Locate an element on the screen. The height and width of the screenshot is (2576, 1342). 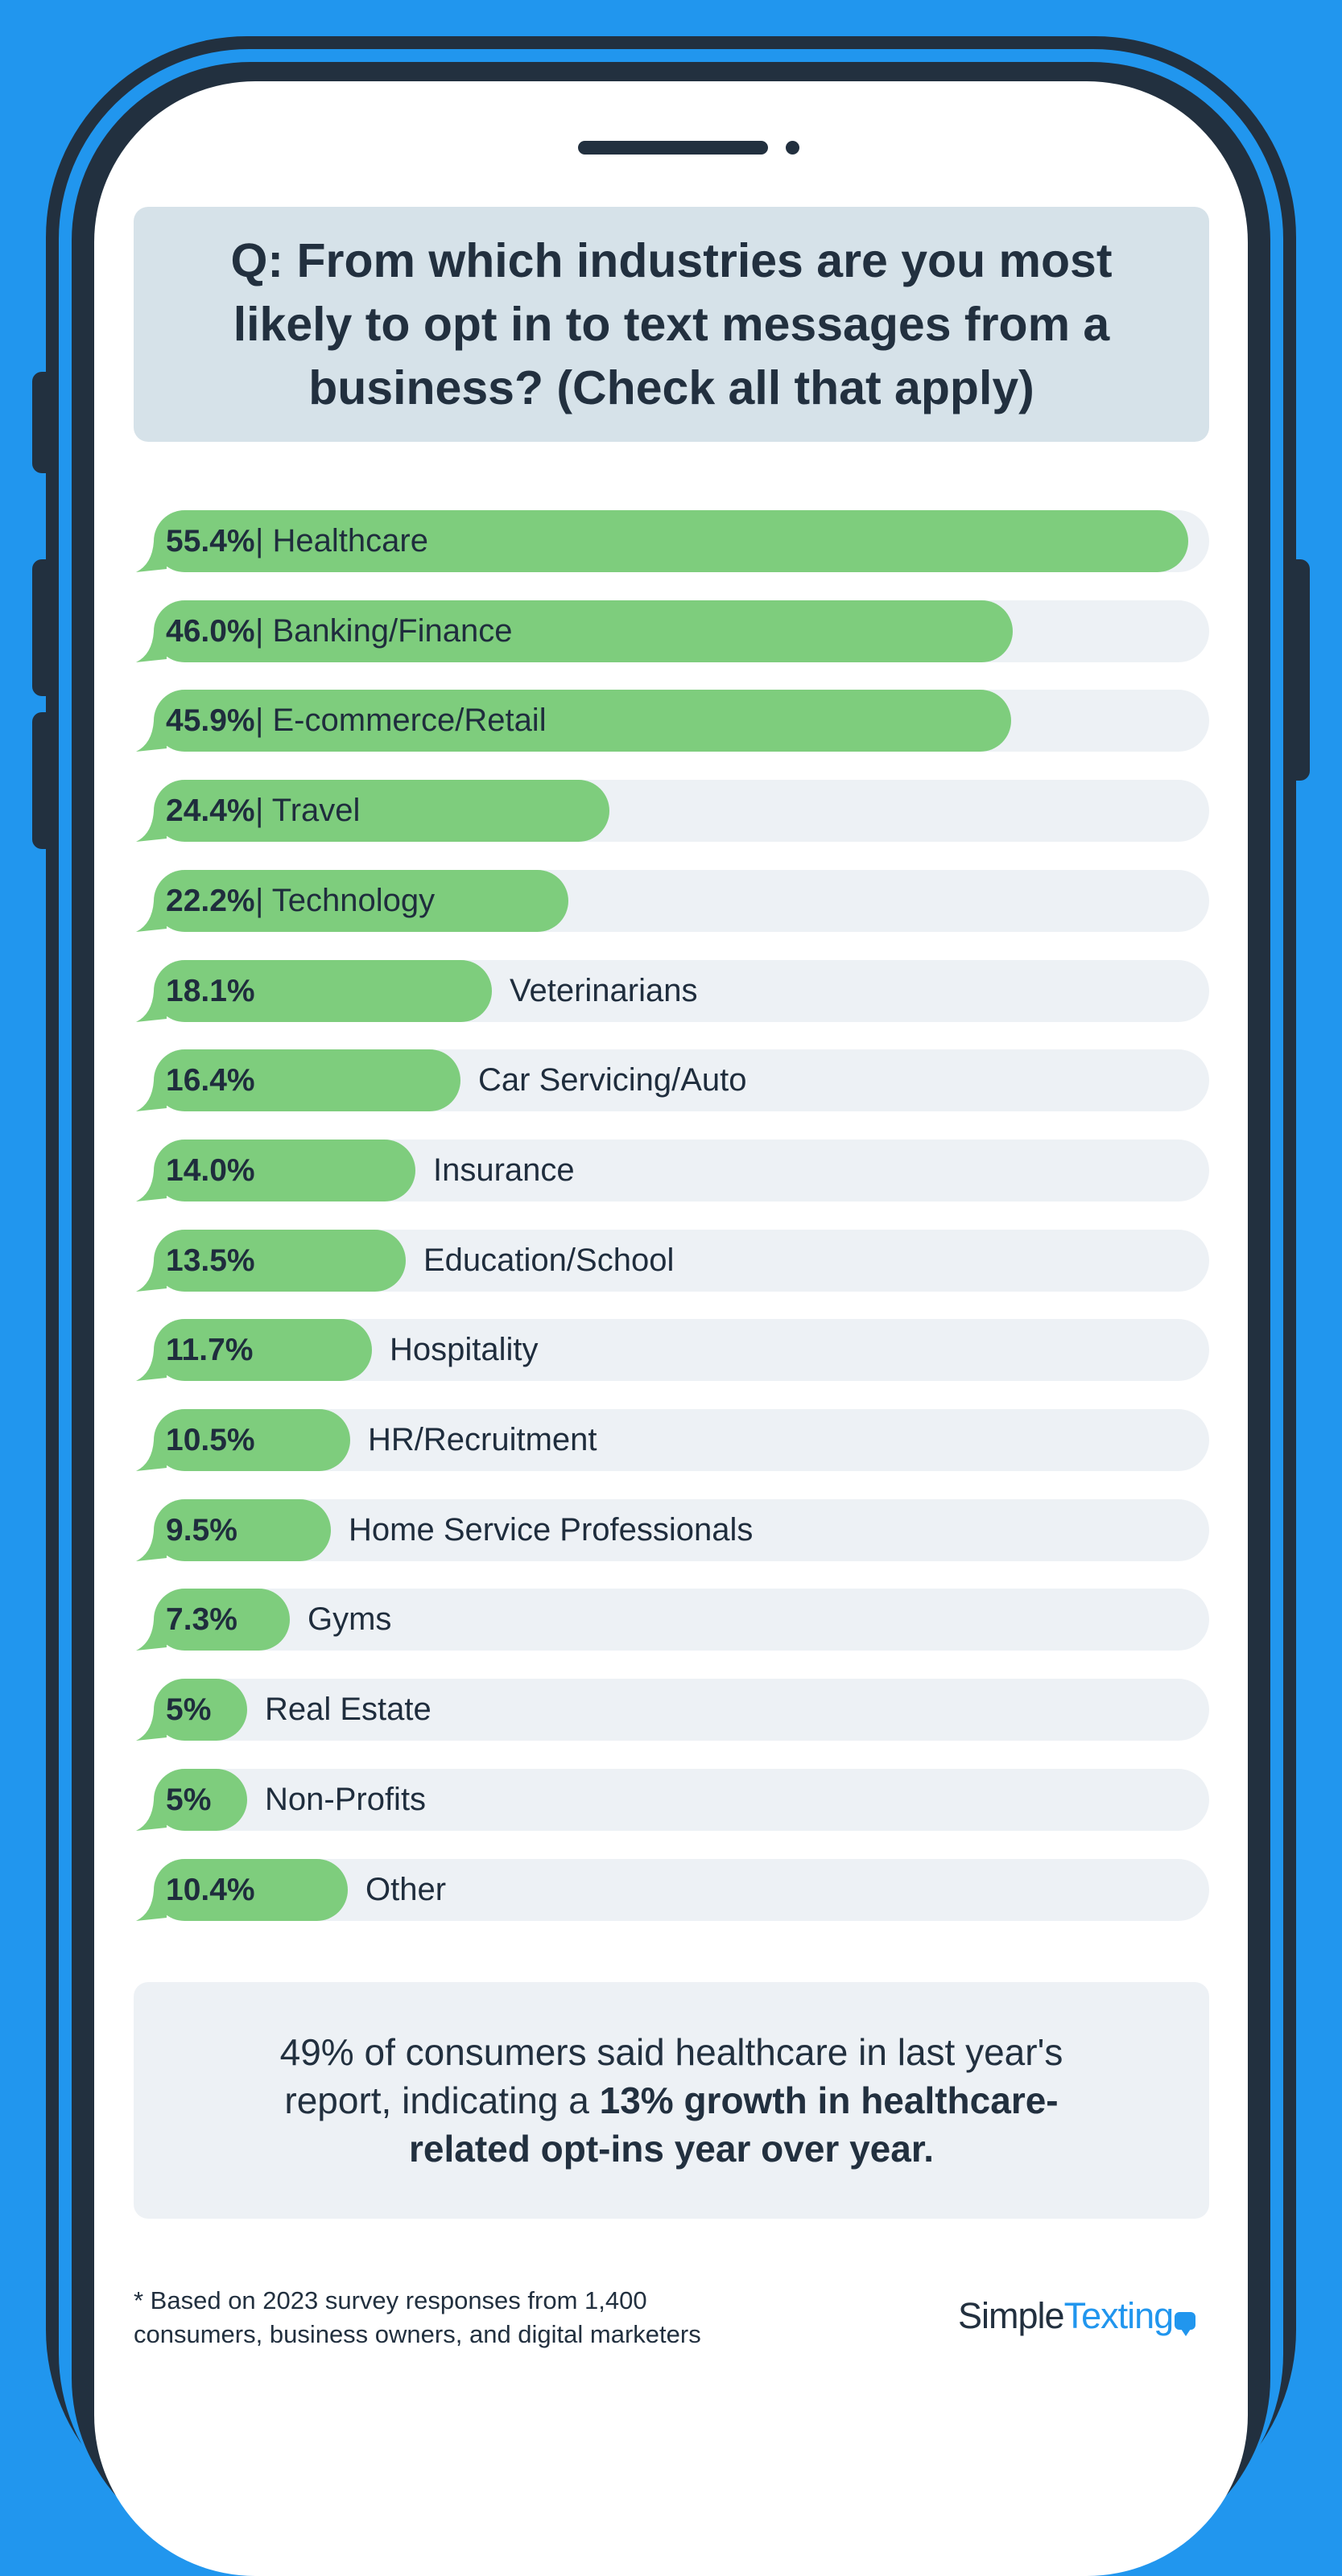
bar-value-label: 46.0% is located at coordinates (210, 631).